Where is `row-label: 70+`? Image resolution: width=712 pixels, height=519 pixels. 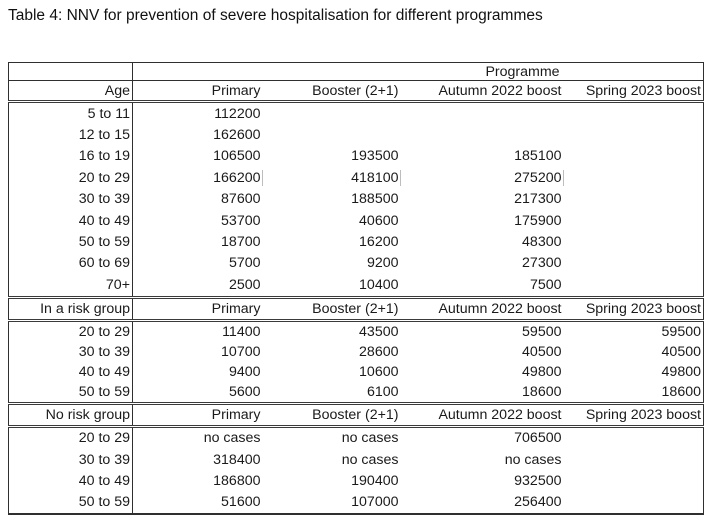
row-label: 70+ is located at coordinates (70, 286).